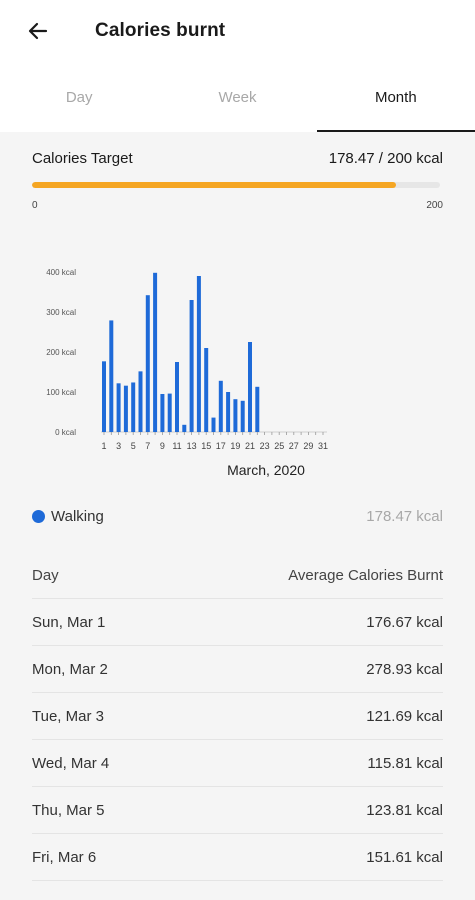  I want to click on y-tick-label: 0 kcal, so click(65, 432).